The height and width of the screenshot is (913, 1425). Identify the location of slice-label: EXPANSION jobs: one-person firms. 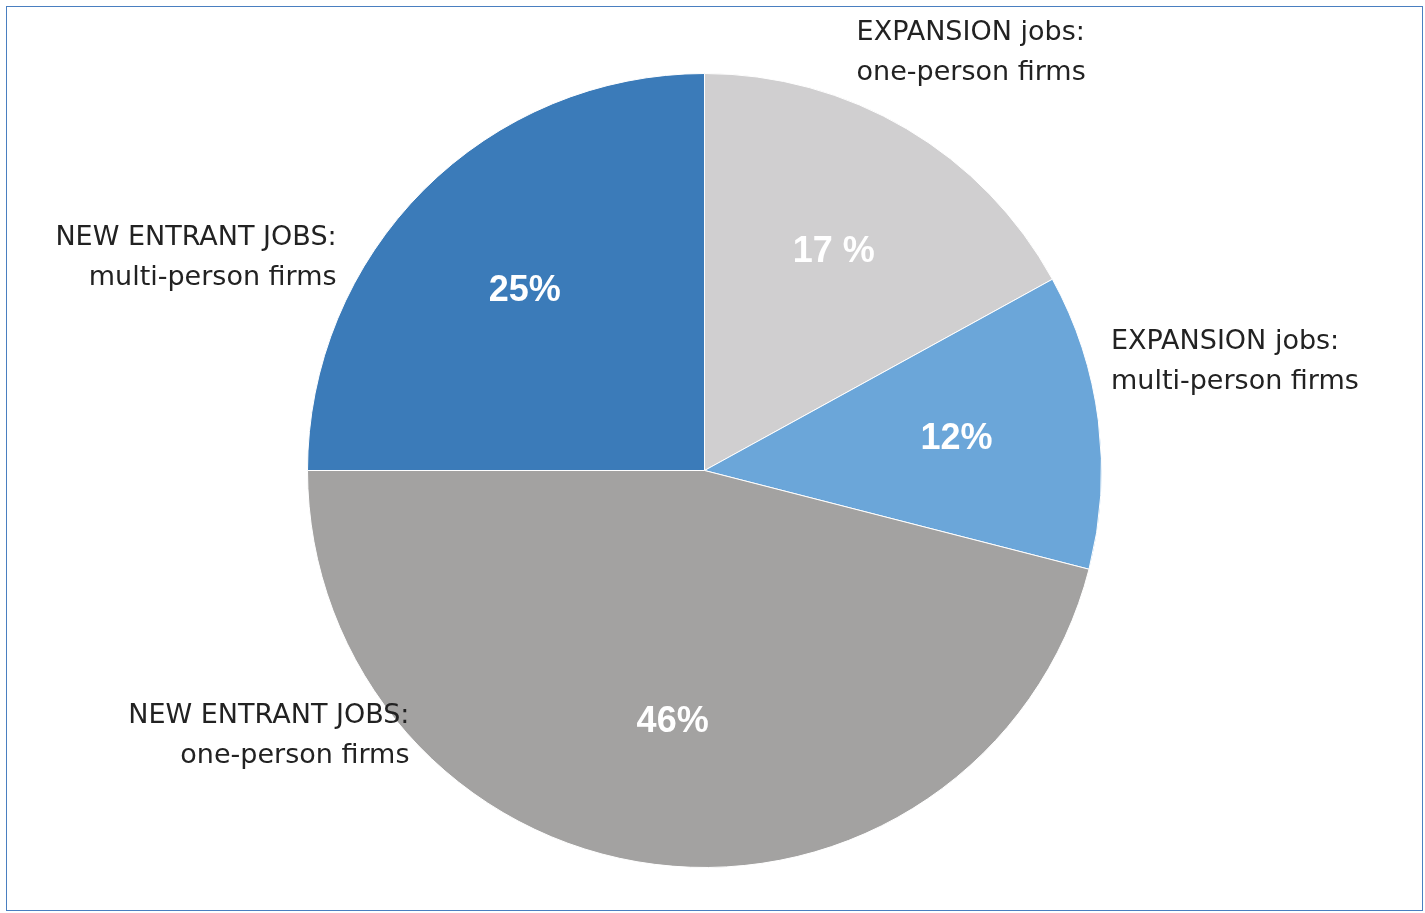
(971, 50).